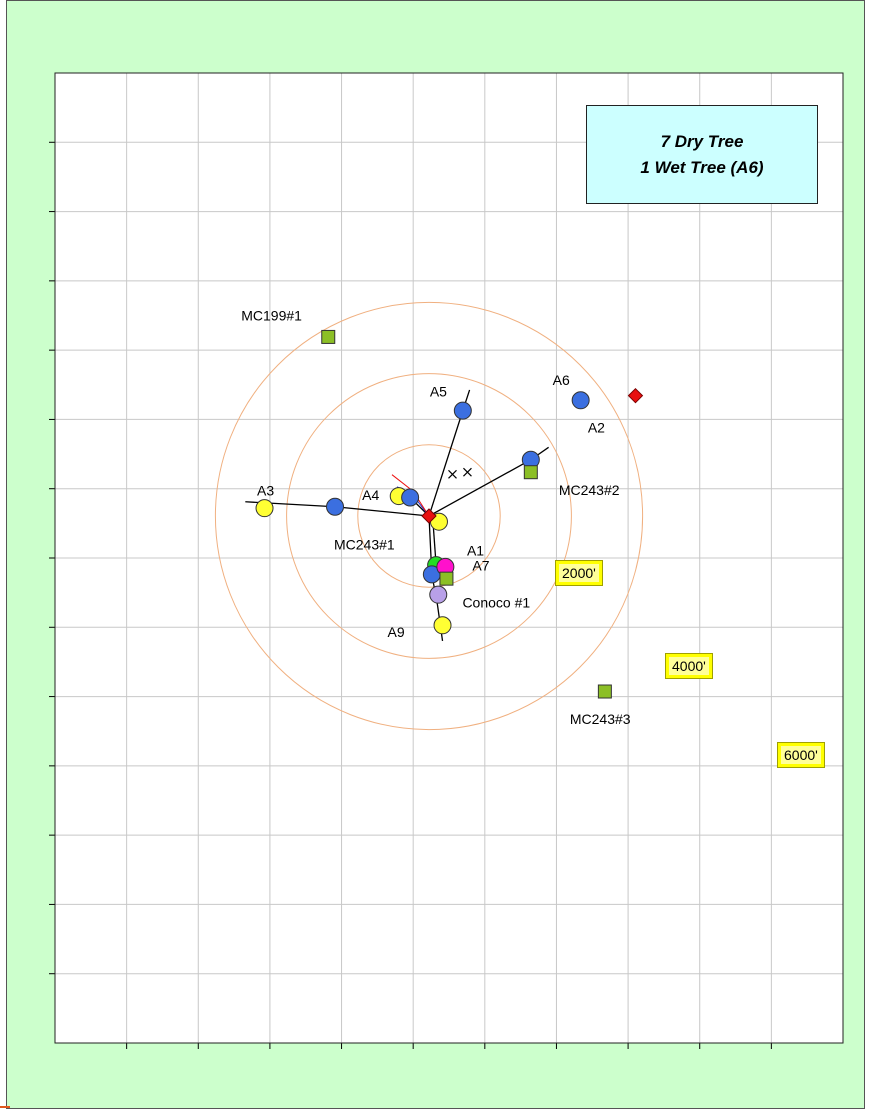 This screenshot has width=871, height=1115. I want to click on well-marker-a6, so click(580, 400).